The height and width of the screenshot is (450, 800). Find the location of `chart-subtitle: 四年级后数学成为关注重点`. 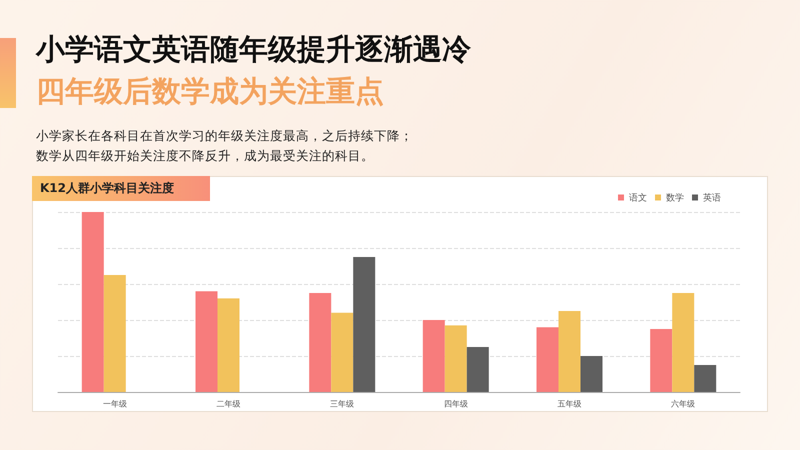

chart-subtitle: 四年级后数学成为关注重点 is located at coordinates (210, 91).